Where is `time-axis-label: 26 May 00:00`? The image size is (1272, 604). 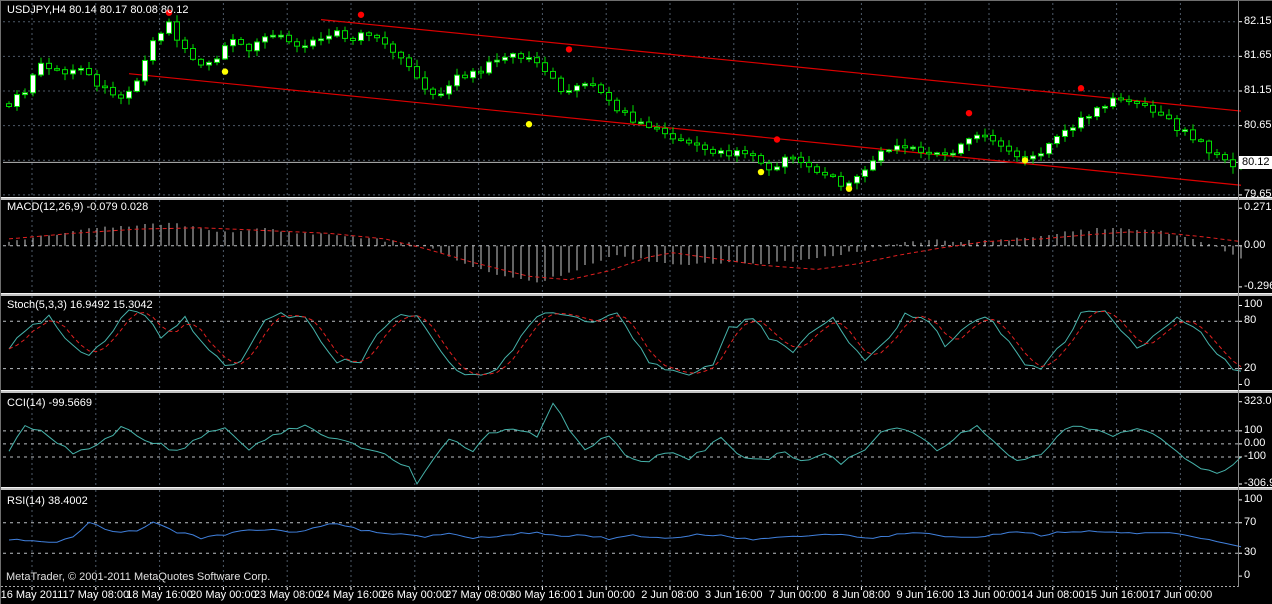
time-axis-label: 26 May 00:00 is located at coordinates (415, 595).